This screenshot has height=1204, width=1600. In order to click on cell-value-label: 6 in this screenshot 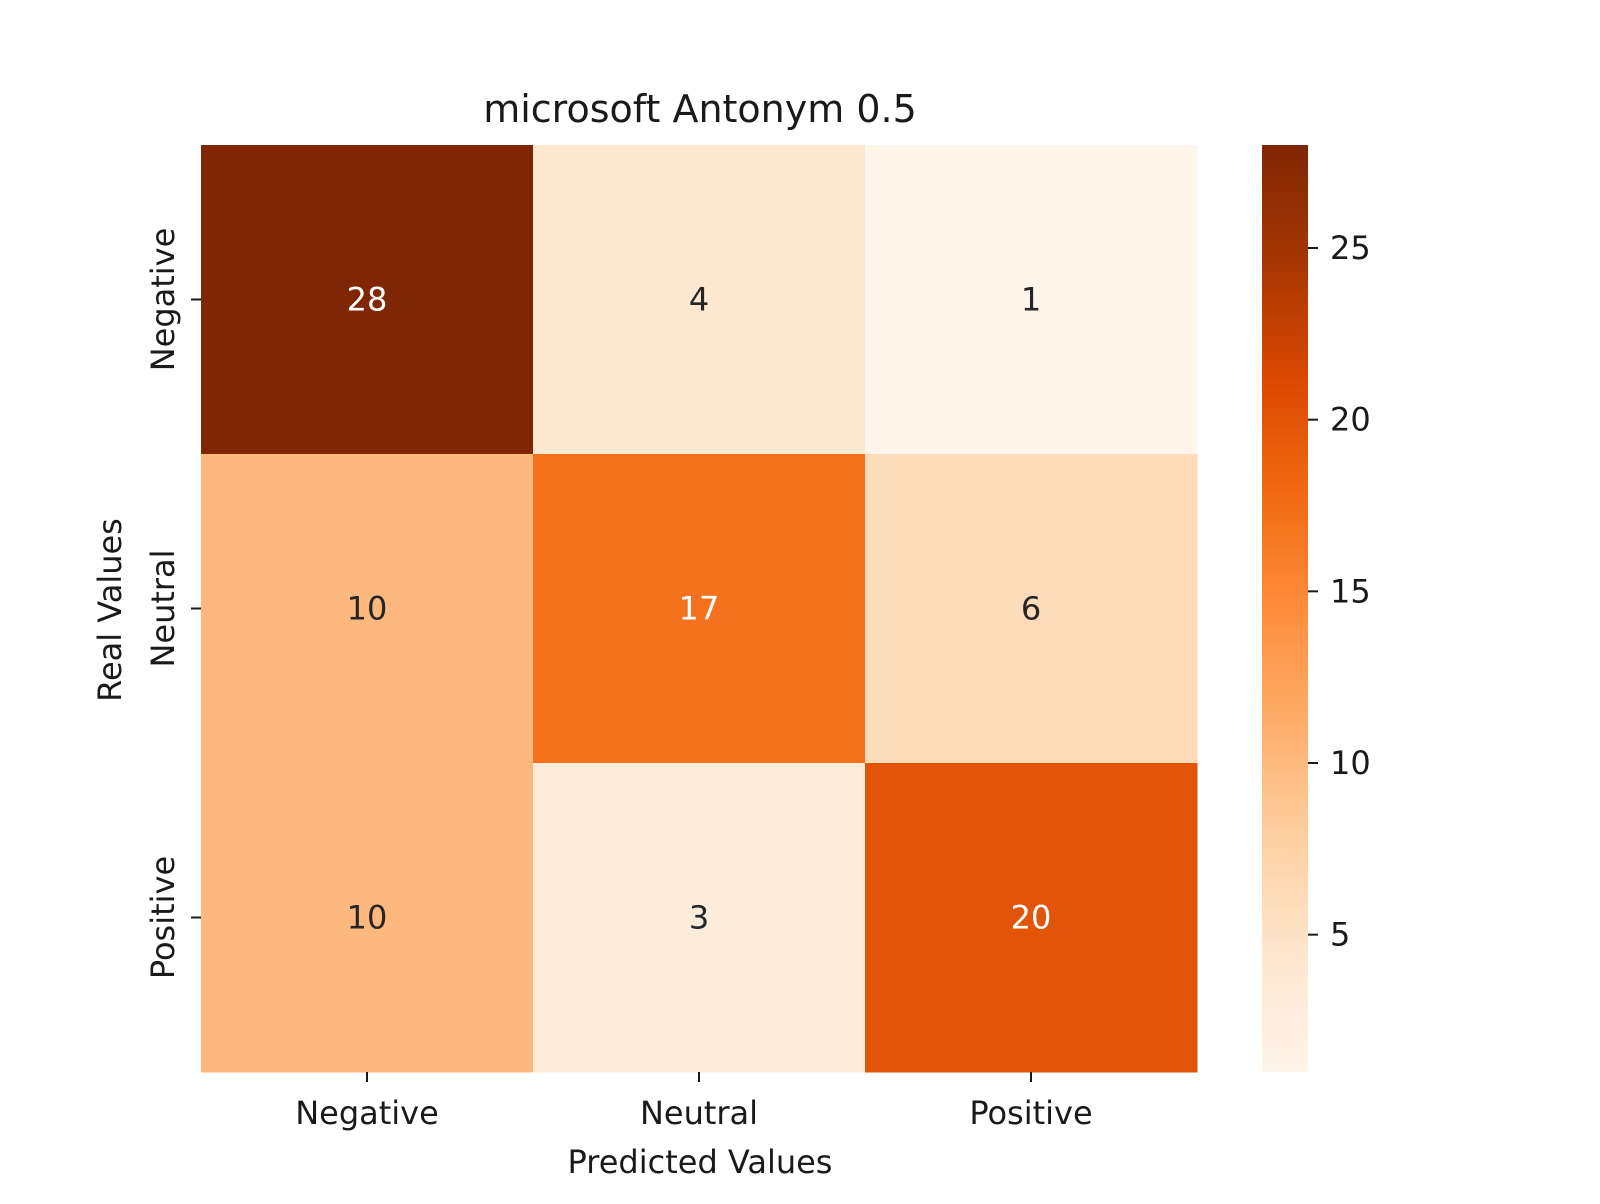, I will do `click(1031, 609)`.